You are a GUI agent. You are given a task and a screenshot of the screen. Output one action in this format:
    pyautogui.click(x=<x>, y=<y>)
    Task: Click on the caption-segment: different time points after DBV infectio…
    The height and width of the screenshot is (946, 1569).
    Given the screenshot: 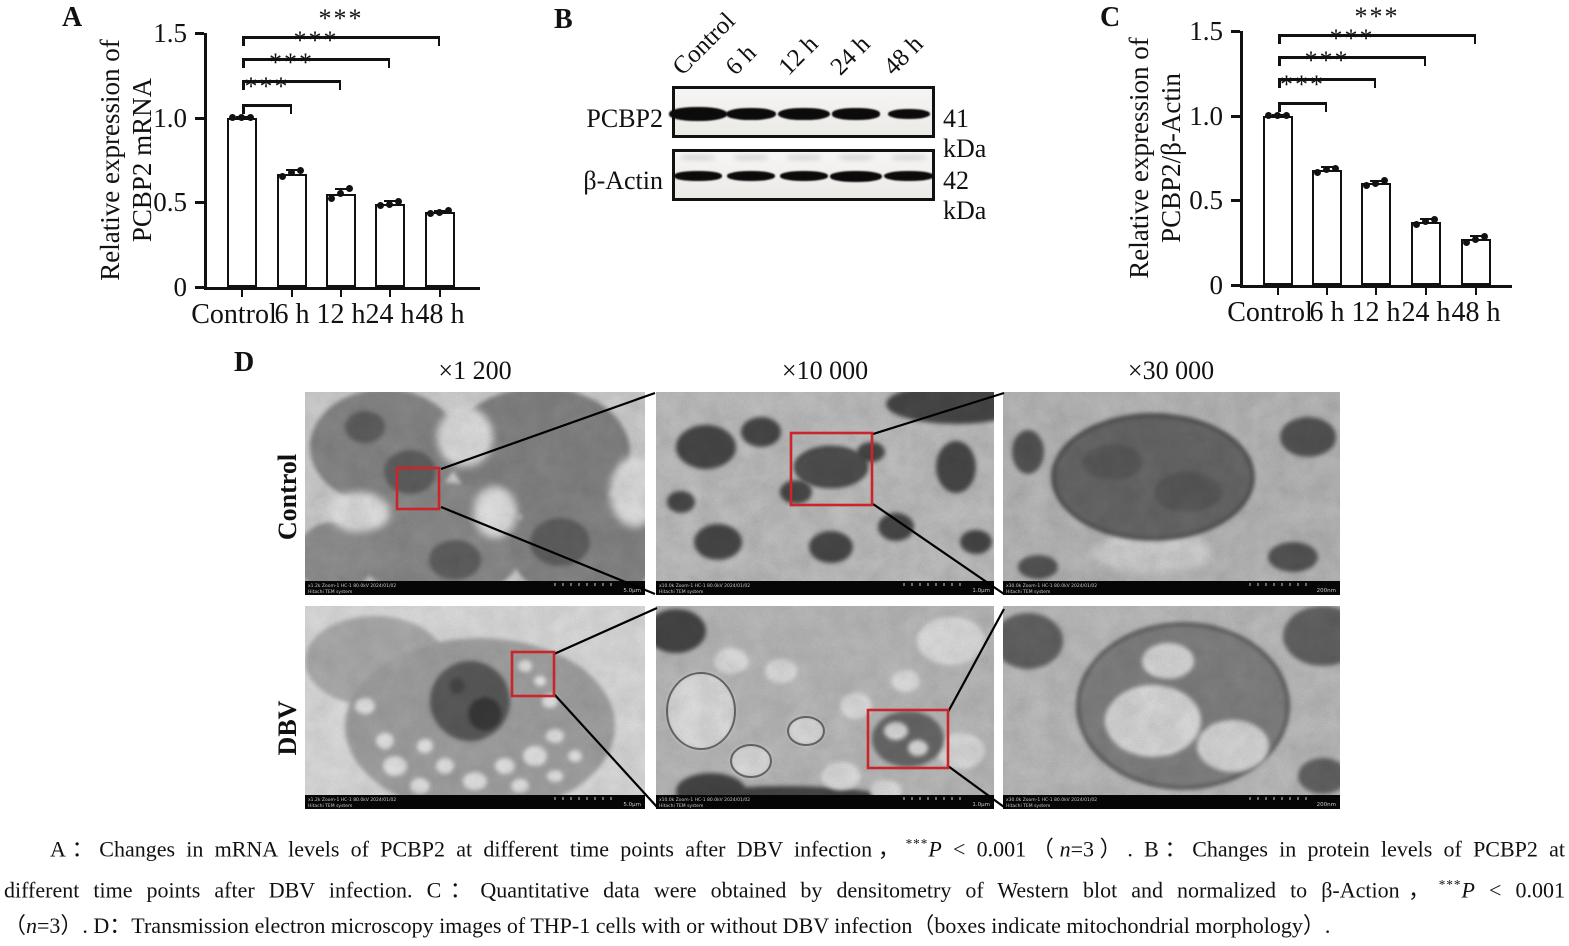 What is the action you would take?
    pyautogui.click(x=721, y=890)
    